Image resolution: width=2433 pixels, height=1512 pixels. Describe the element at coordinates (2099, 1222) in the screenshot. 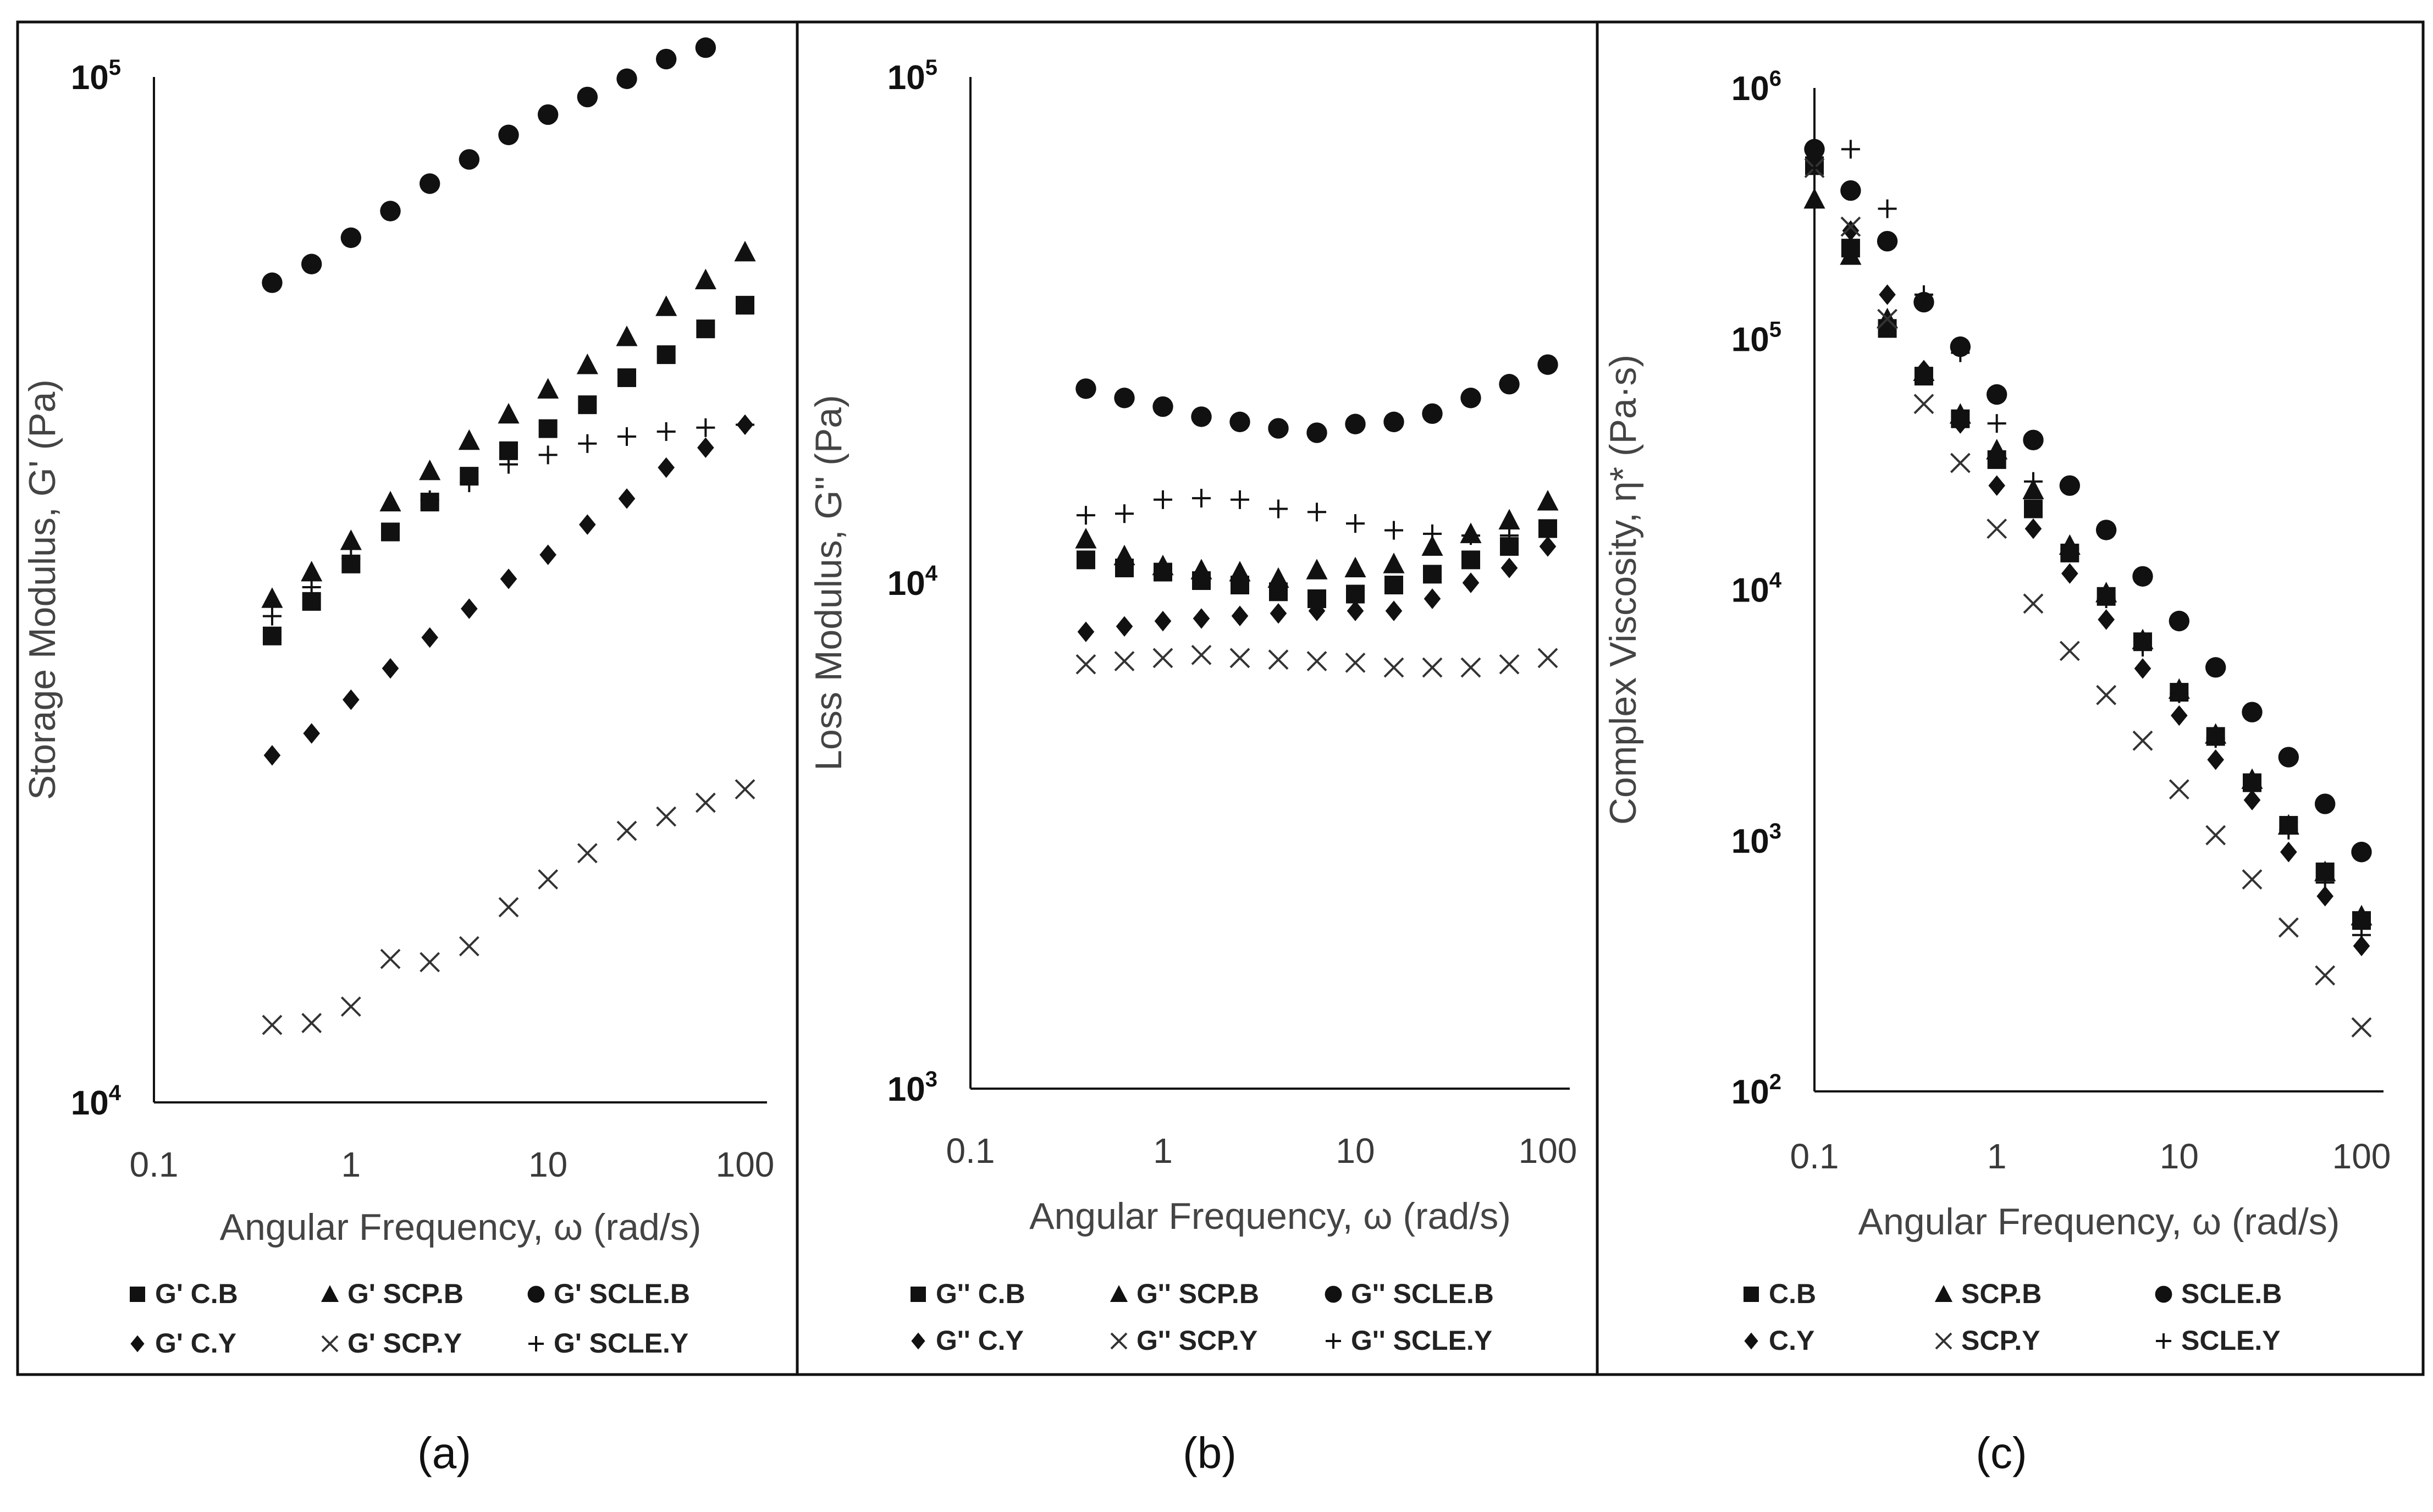

I see `x-axis-title: Angular Frequency, ω (rad/s)` at that location.